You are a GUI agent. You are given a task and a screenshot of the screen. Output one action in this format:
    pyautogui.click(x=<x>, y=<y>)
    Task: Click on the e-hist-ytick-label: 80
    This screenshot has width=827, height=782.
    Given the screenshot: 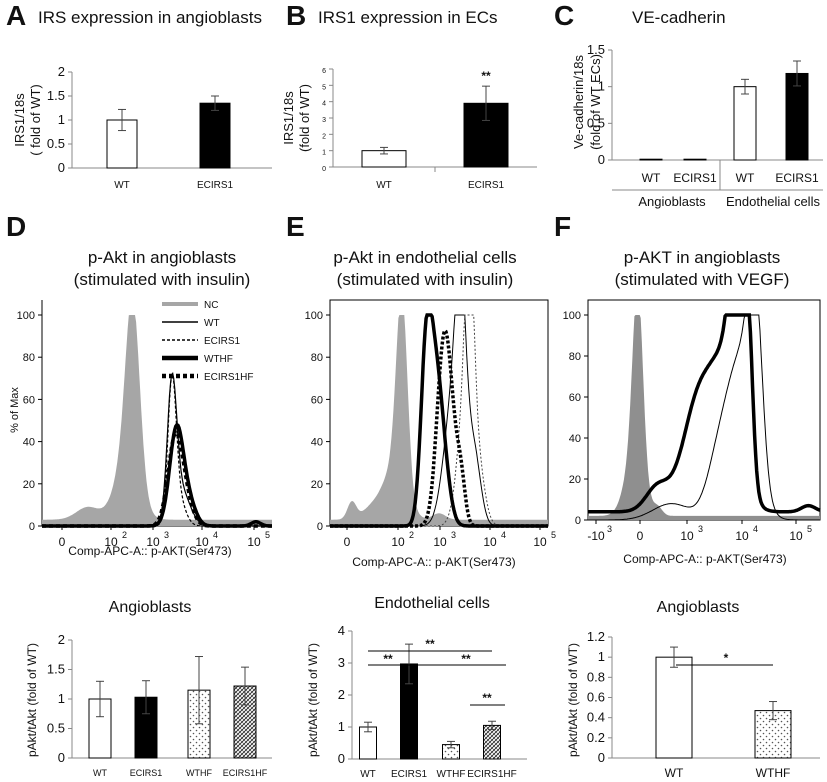 What is the action you would take?
    pyautogui.click(x=317, y=358)
    